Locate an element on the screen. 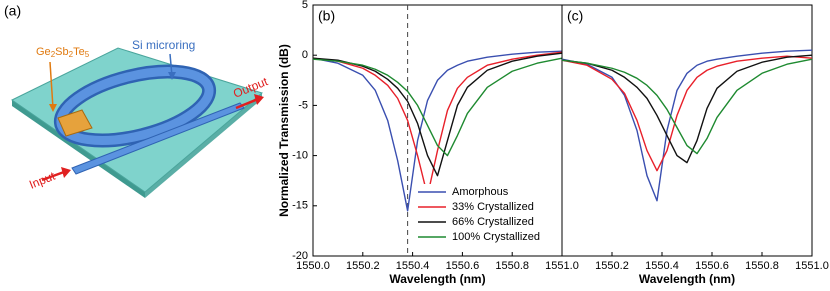 The image size is (830, 291). bus-waveguide is located at coordinates (158, 138).